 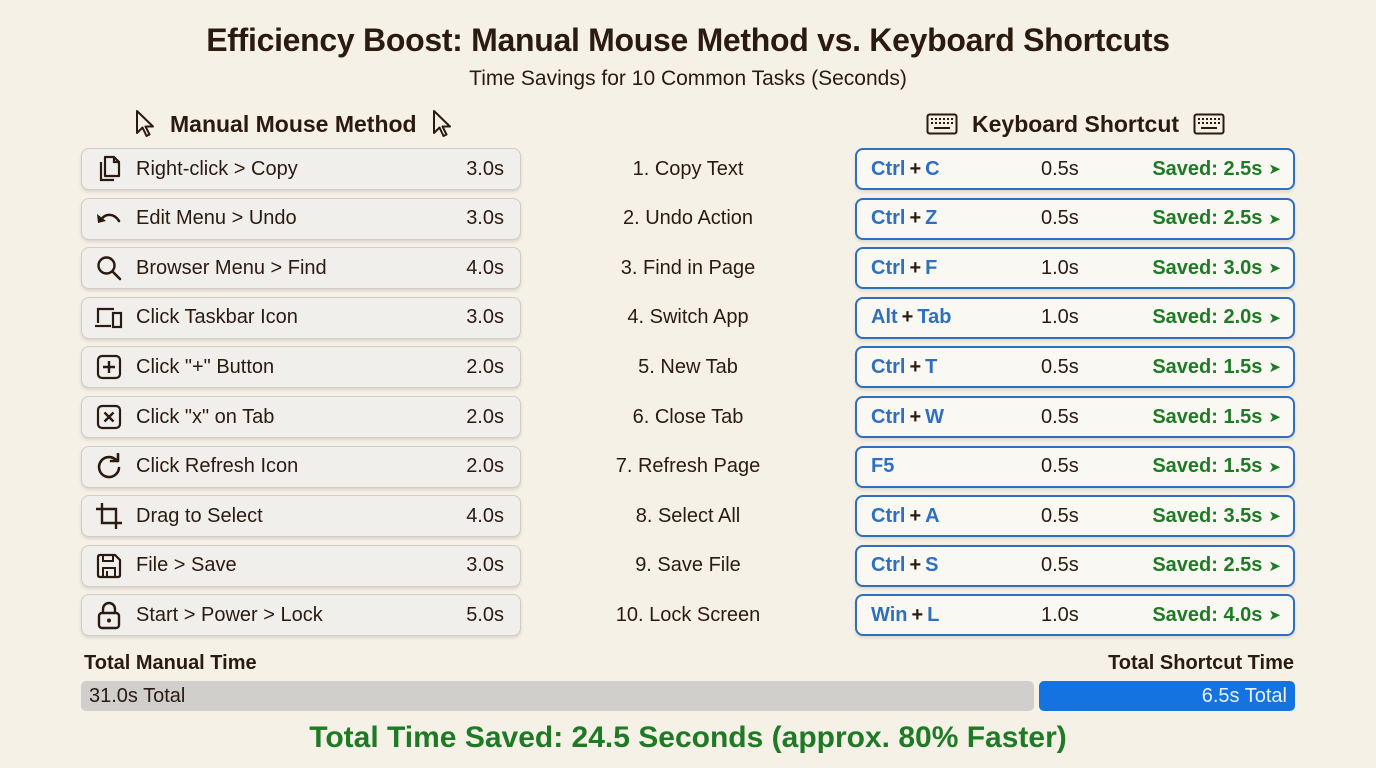 I want to click on saved-time: Saved: 4.0s, so click(x=1207, y=614).